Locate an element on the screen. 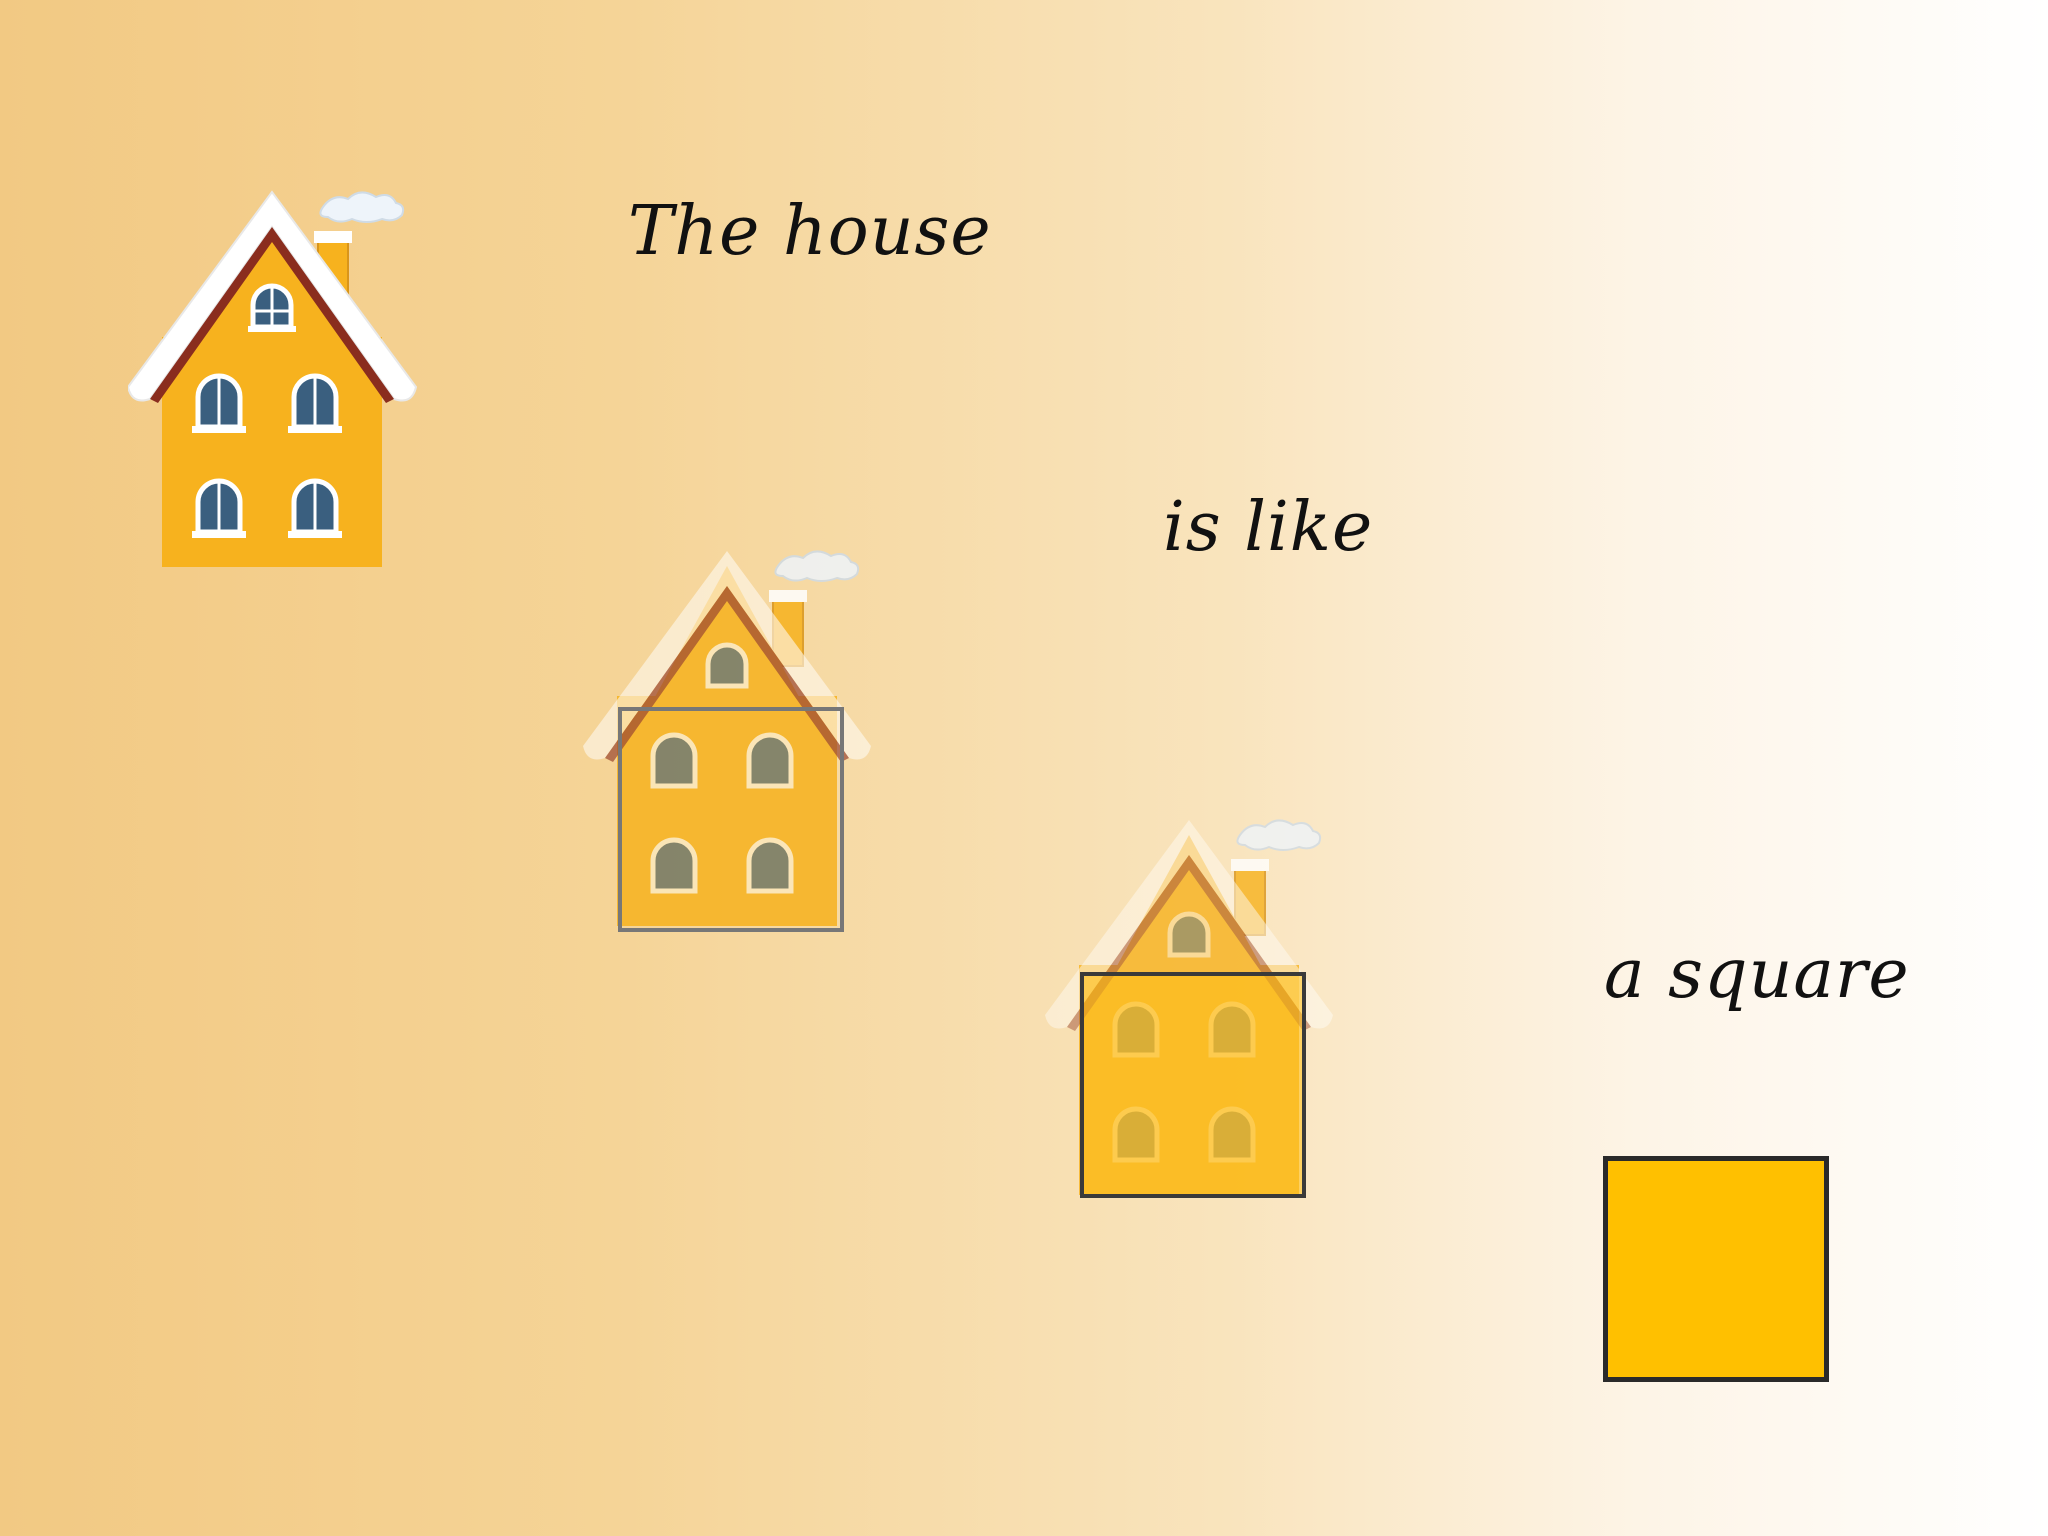  caption-a-square: a square is located at coordinates (1757, 974).